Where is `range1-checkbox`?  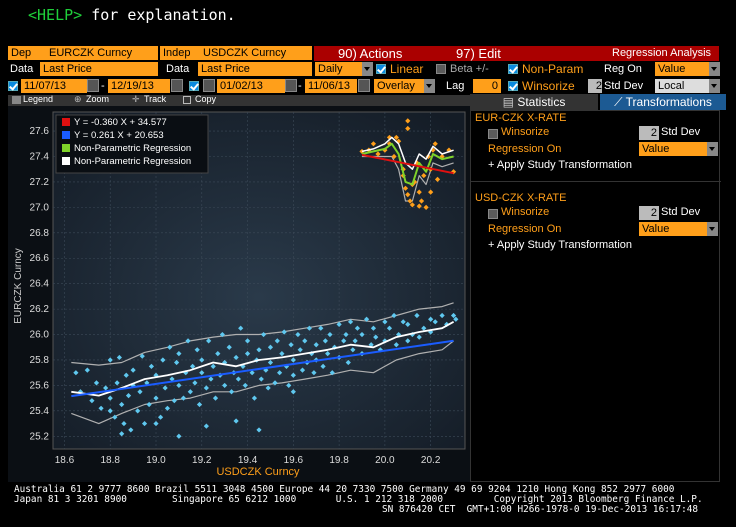
range1-checkbox is located at coordinates (13, 86).